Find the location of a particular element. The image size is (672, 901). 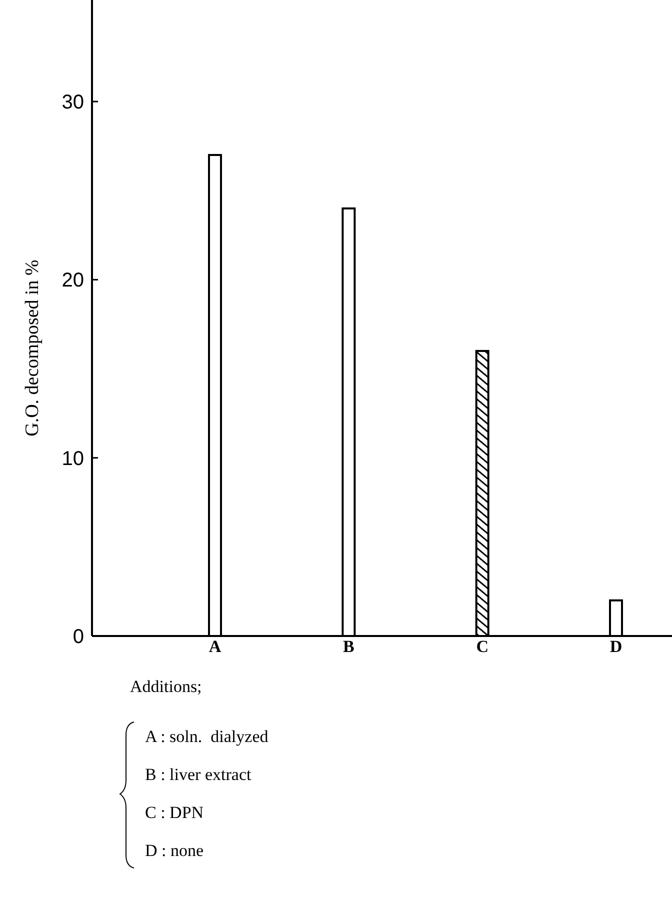

x-tick-label: D is located at coordinates (616, 646).